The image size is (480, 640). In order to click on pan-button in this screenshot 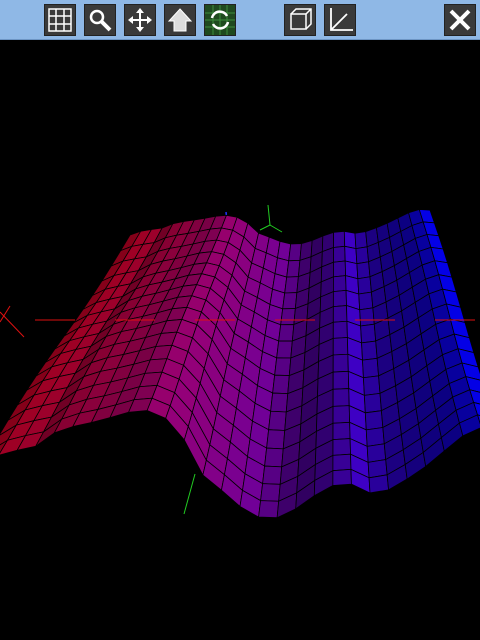, I will do `click(140, 20)`.